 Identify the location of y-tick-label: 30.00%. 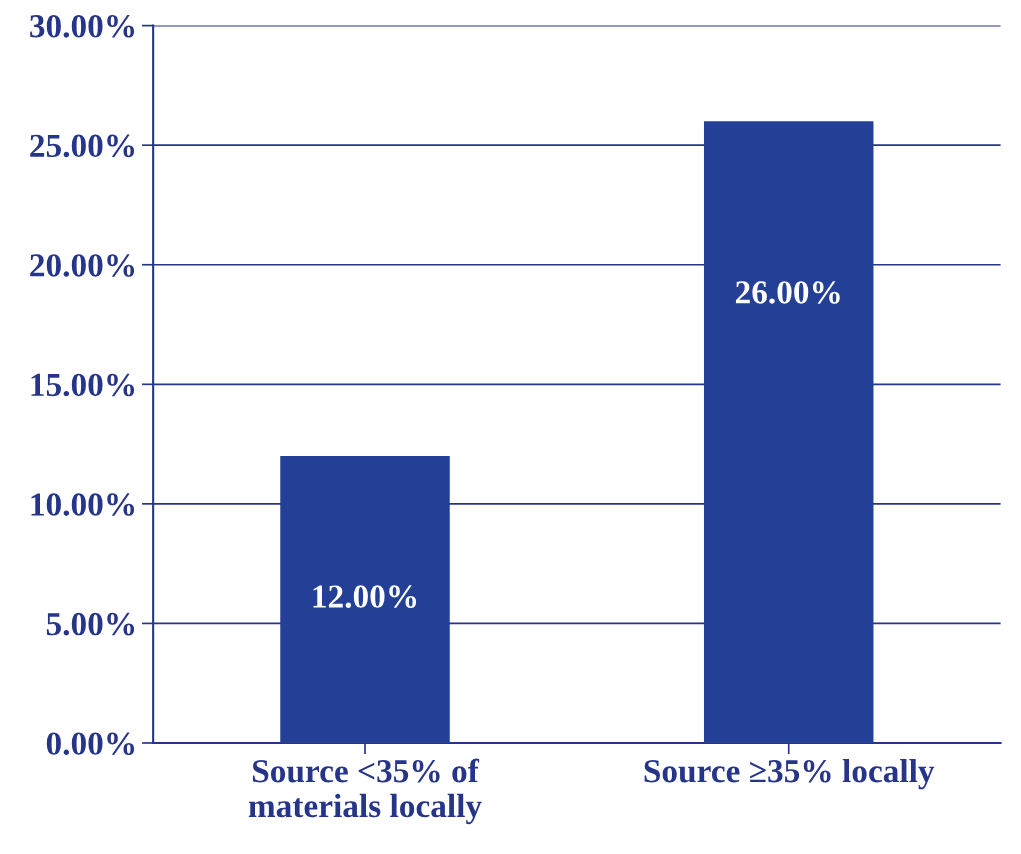
(82, 26).